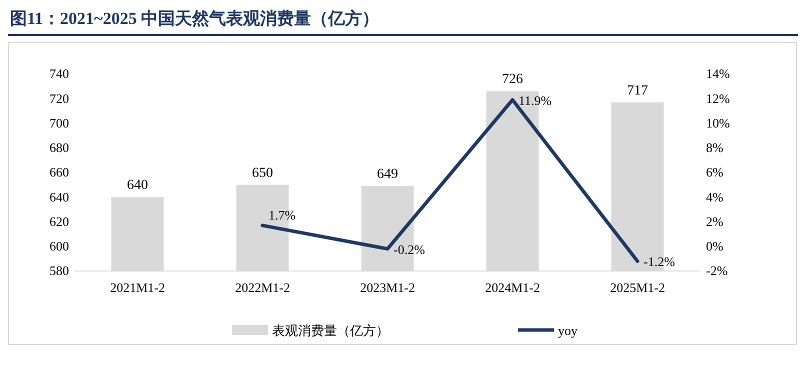 The height and width of the screenshot is (382, 805). What do you see at coordinates (637, 288) in the screenshot?
I see `x-tick-label: 2025M1-2` at bounding box center [637, 288].